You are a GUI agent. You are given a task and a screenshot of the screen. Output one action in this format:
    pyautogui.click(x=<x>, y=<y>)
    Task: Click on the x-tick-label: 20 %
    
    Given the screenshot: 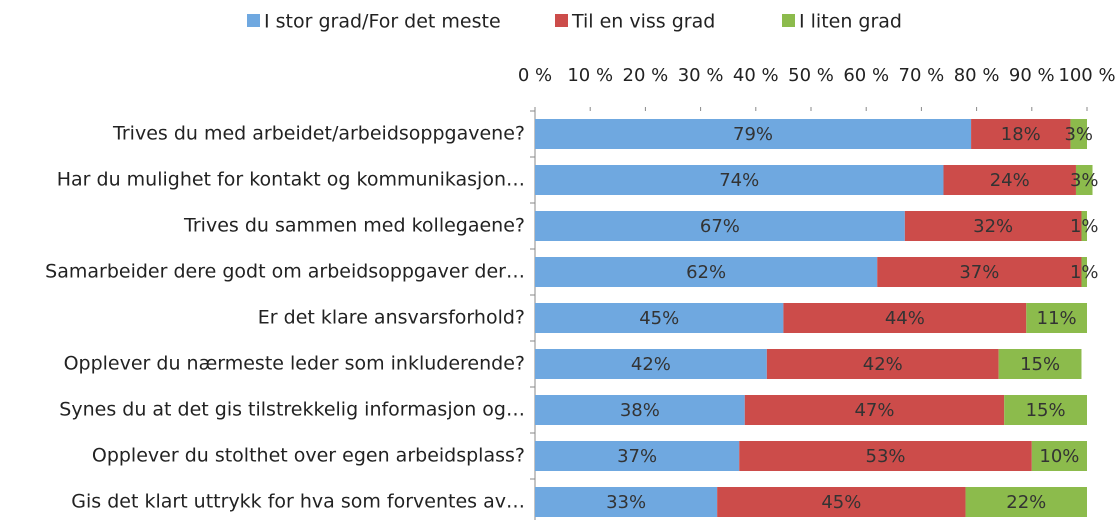 What is the action you would take?
    pyautogui.click(x=646, y=75)
    